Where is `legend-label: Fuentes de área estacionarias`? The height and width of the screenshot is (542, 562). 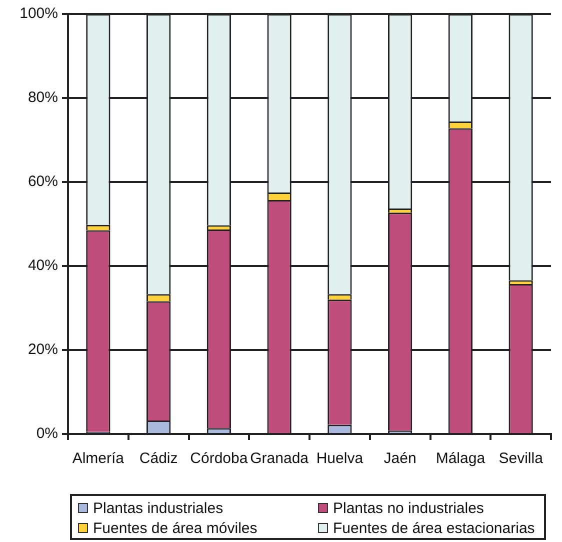
legend-label: Fuentes de área estacionarias is located at coordinates (434, 528).